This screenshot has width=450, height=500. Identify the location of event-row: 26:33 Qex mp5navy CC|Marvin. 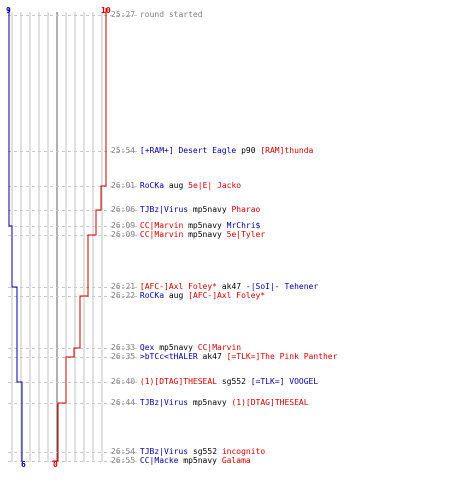
(176, 347).